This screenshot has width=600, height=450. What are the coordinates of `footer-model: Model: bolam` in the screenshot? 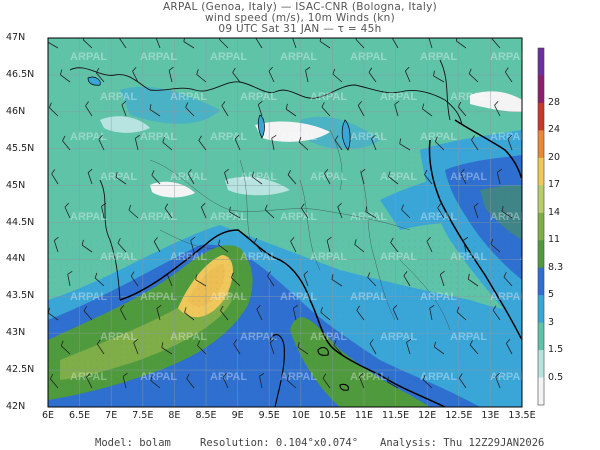 It's located at (133, 443).